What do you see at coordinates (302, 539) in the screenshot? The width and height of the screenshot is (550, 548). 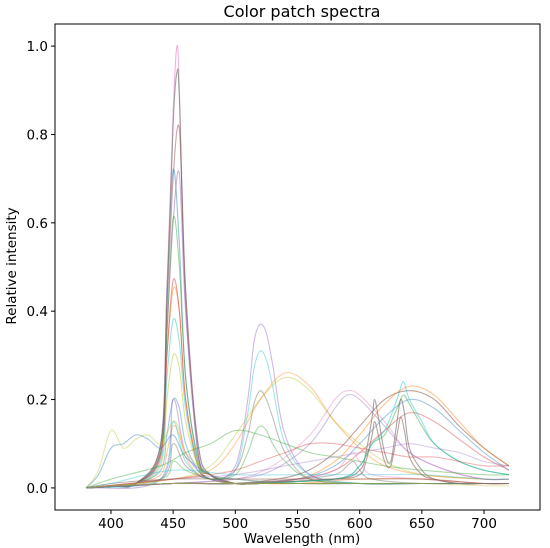 I see `x-axis-label: Wavelength (nm)` at bounding box center [302, 539].